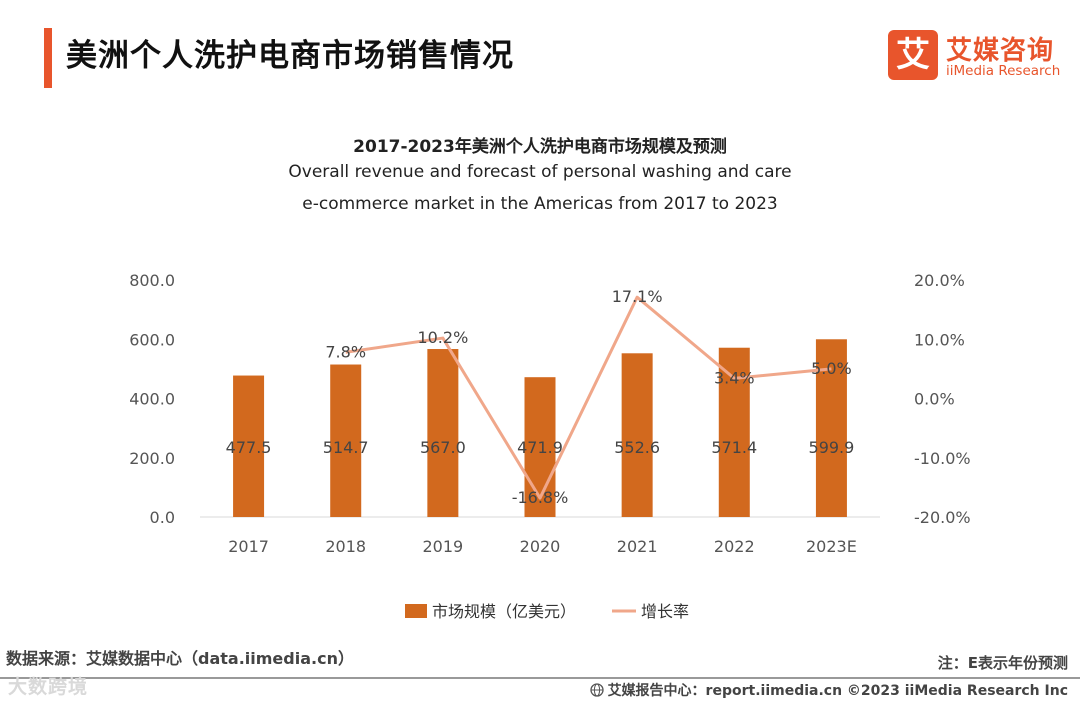 Image resolution: width=1080 pixels, height=702 pixels. What do you see at coordinates (942, 458) in the screenshot?
I see `y-right-tick-label: -10.0%` at bounding box center [942, 458].